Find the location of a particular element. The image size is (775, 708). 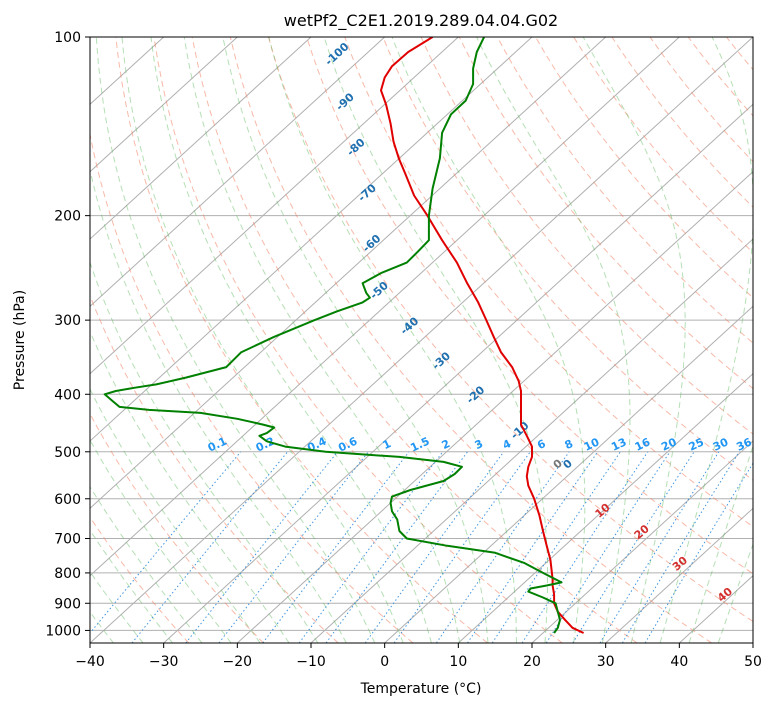

x-tick-label: 10 is located at coordinates (458, 662).